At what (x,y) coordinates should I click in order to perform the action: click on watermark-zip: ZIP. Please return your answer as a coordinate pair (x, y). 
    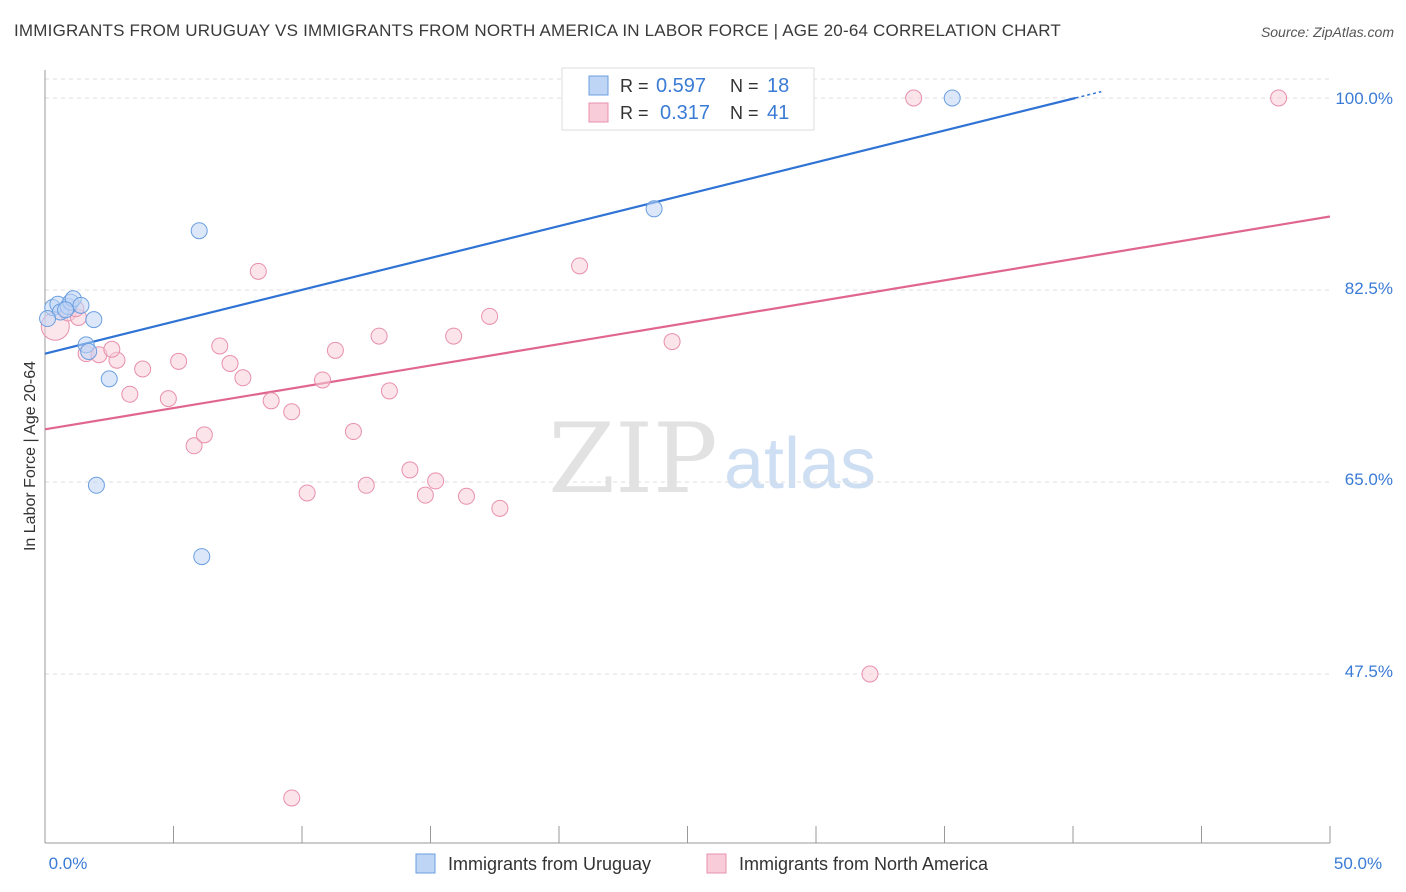
    Looking at the image, I should click on (632, 459).